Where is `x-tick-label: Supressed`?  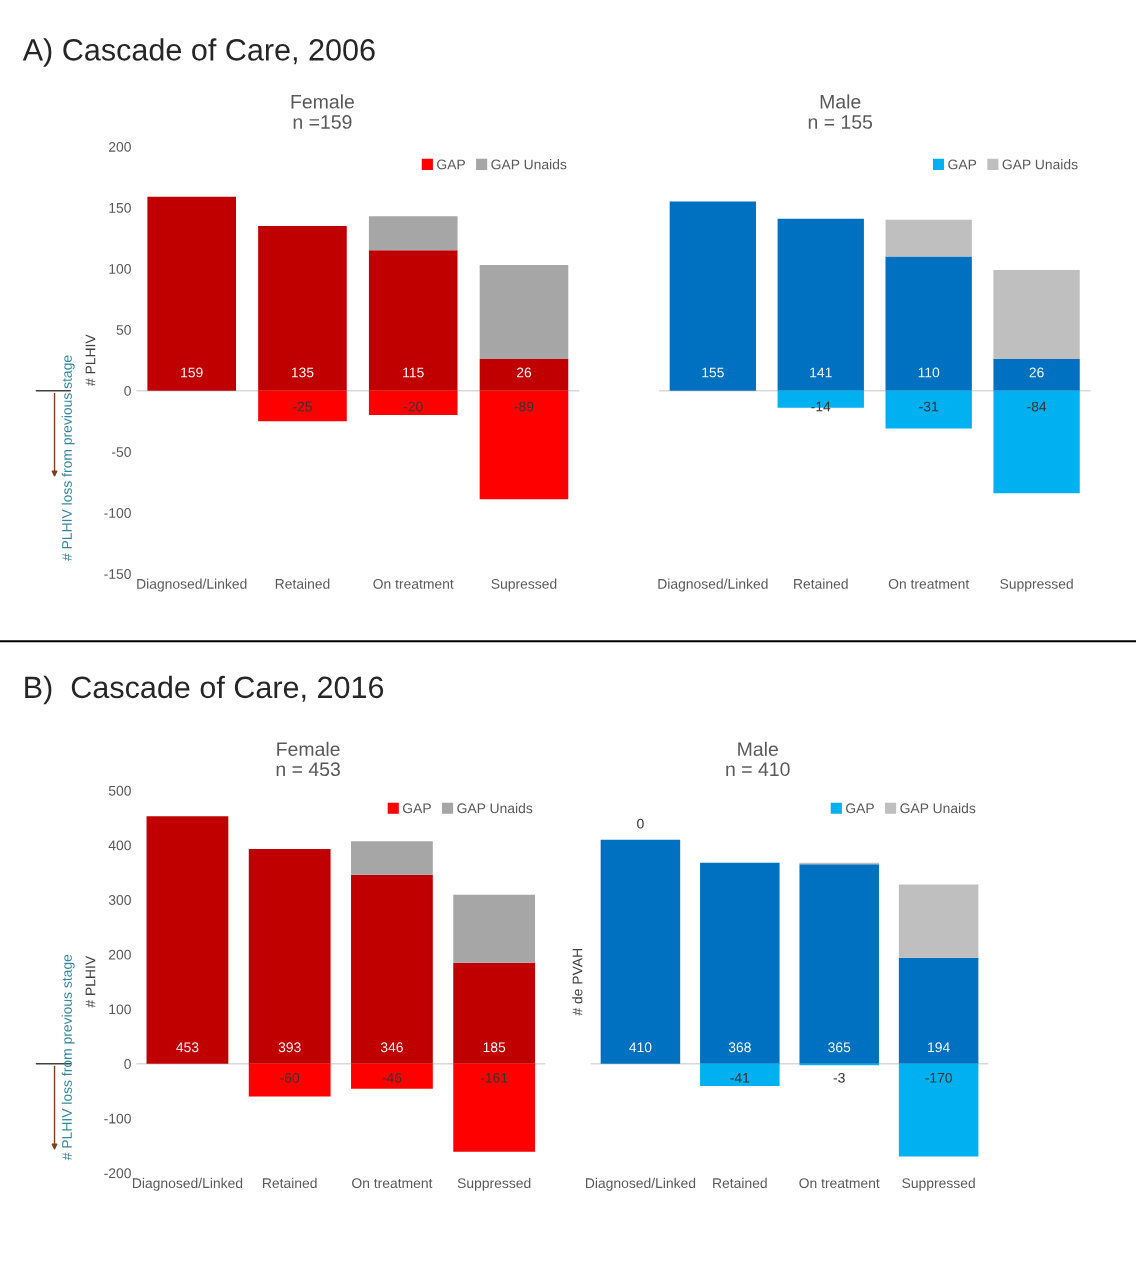 x-tick-label: Supressed is located at coordinates (524, 585).